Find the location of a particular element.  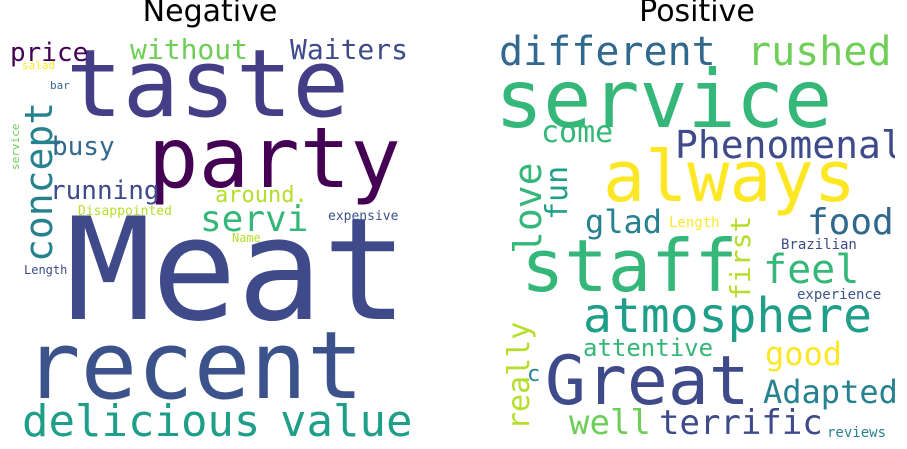

word-glad: glad is located at coordinates (624, 222).